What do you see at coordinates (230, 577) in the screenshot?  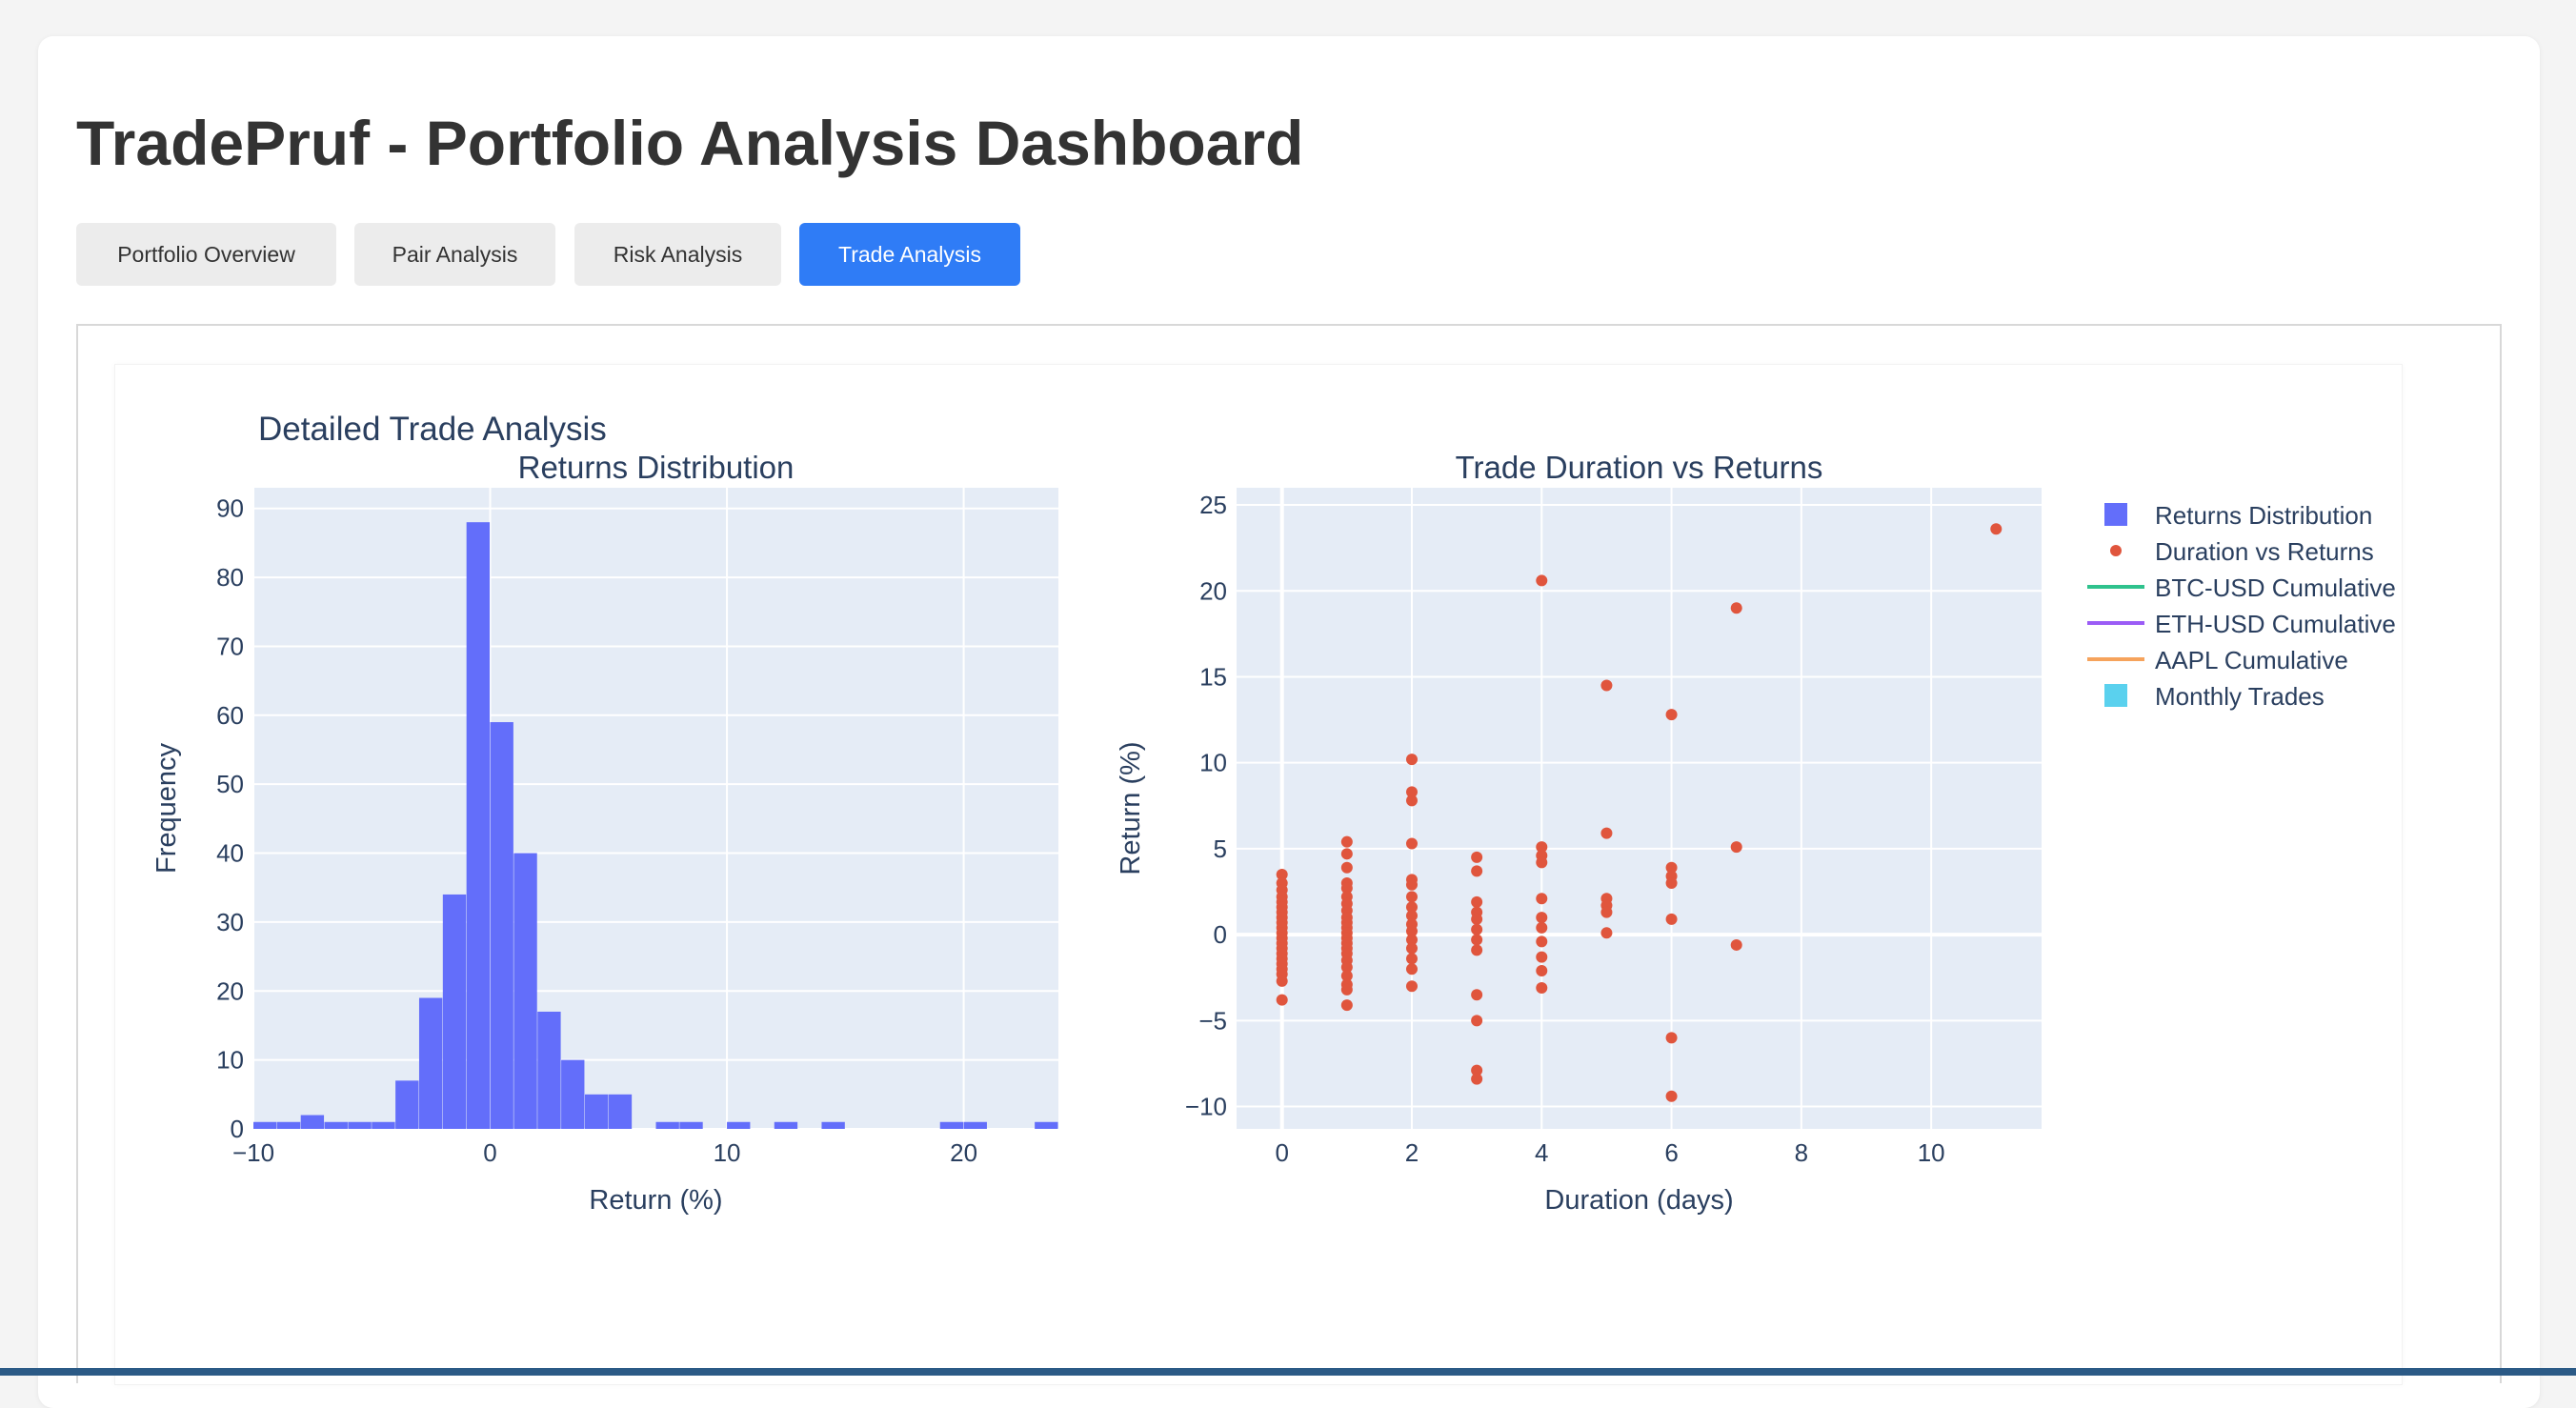 I see `y-tick-label: 80` at bounding box center [230, 577].